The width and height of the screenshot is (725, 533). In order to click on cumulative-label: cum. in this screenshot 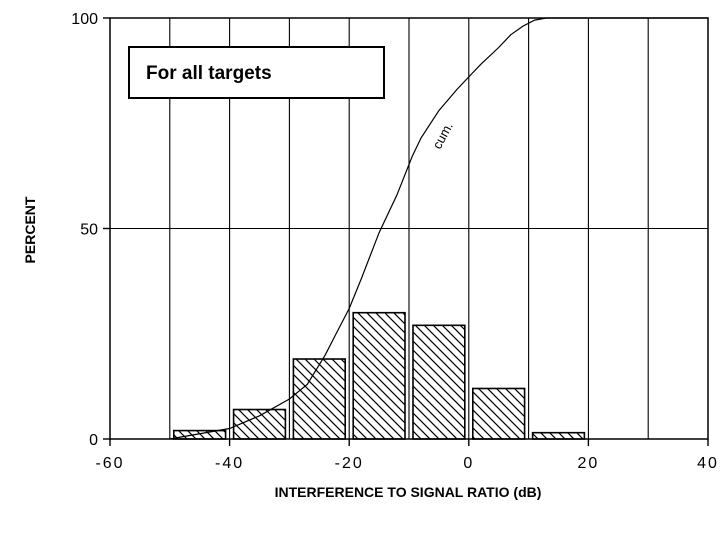, I will do `click(442, 135)`.